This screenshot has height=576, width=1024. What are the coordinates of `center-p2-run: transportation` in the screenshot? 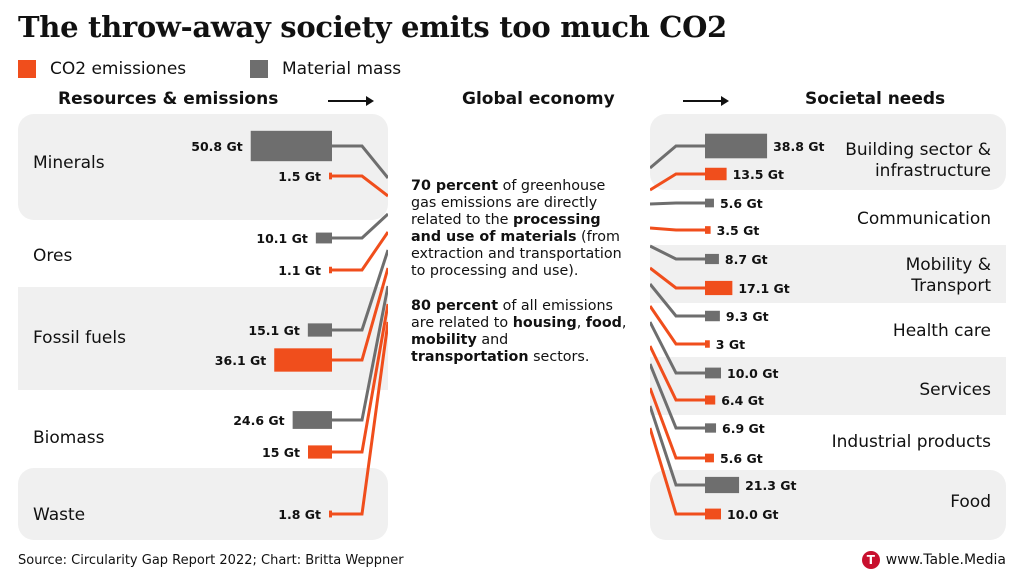 It's located at (470, 357).